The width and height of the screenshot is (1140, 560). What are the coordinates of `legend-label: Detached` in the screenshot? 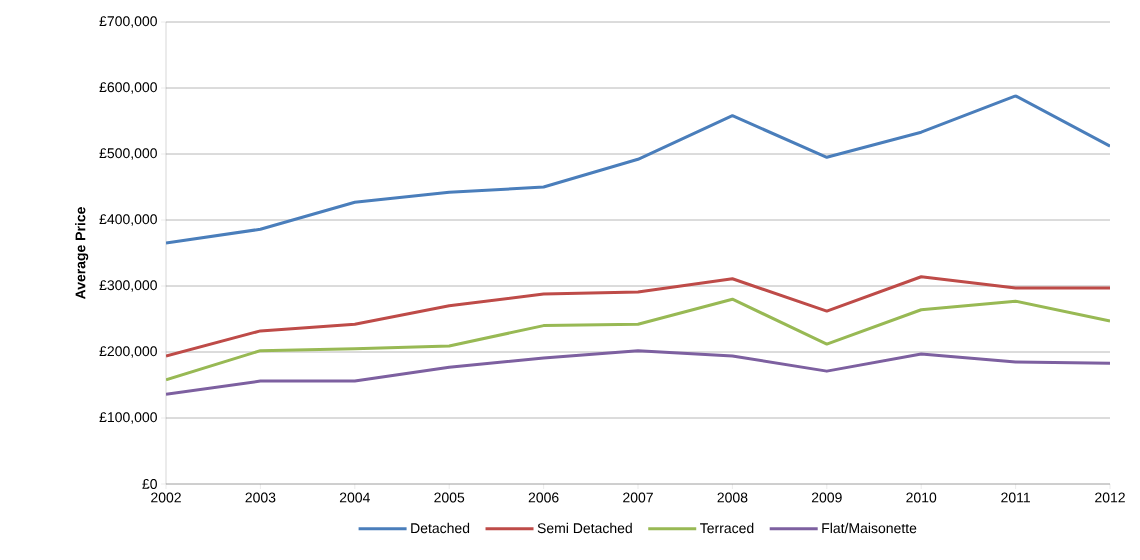 It's located at (440, 528).